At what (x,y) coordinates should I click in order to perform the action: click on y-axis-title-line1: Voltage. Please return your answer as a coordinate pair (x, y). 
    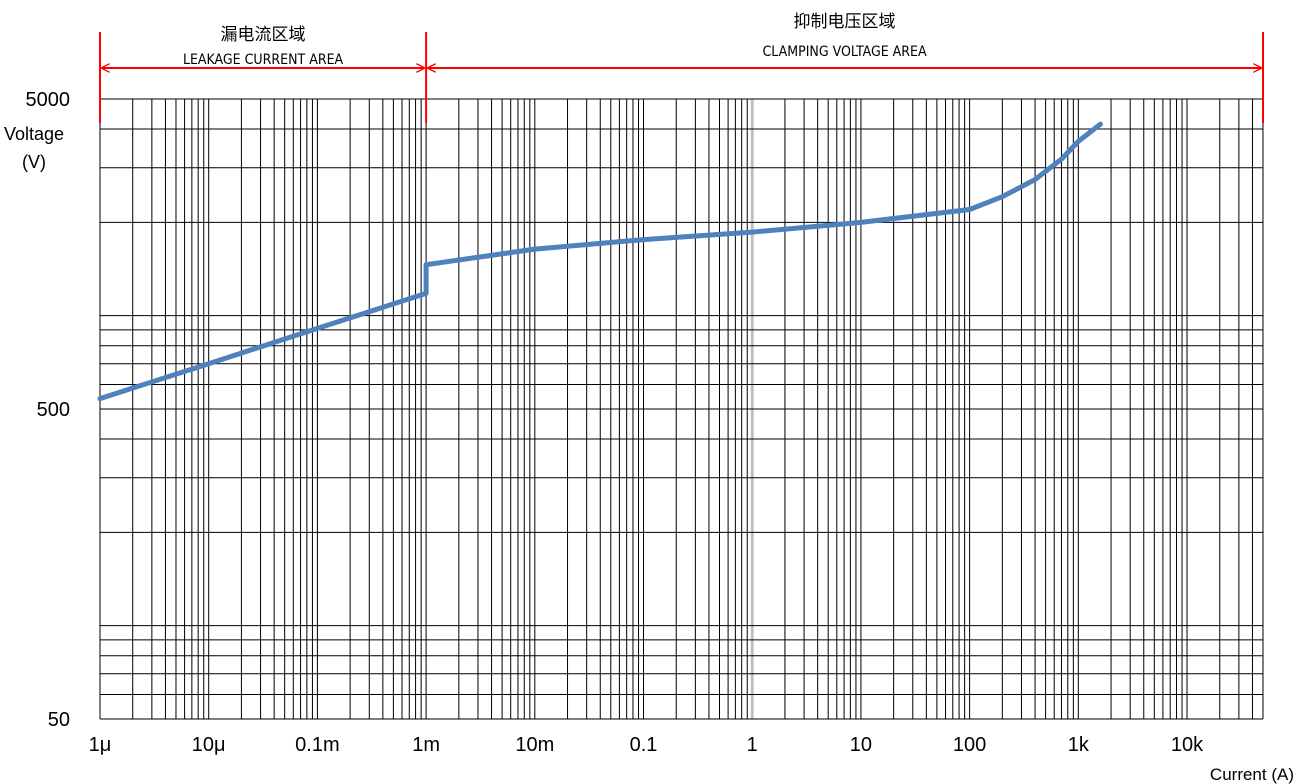
    Looking at the image, I should click on (34, 134).